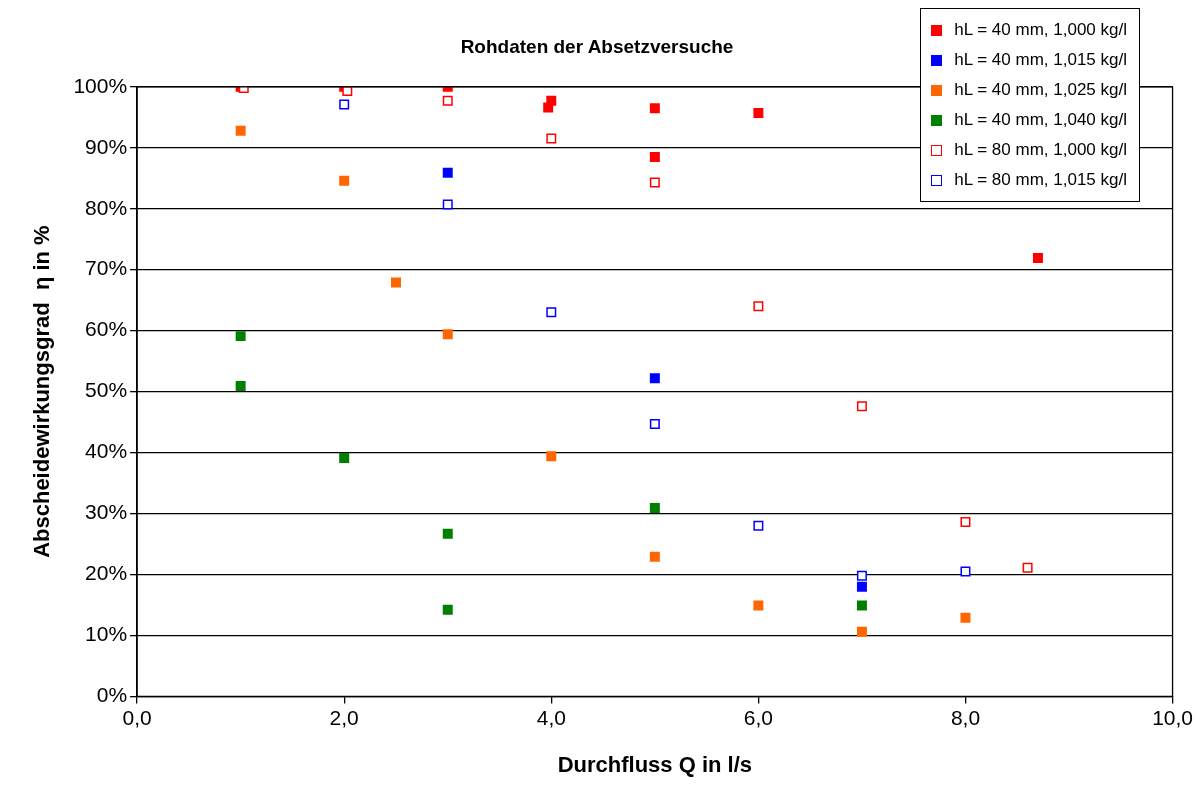 The width and height of the screenshot is (1204, 801). I want to click on legend-label: hL = 80 mm, 1,000 kg/l, so click(1040, 150).